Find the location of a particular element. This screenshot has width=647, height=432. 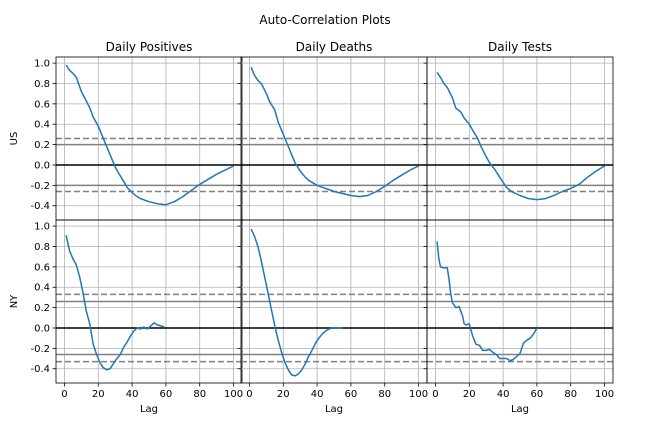

panel-frame is located at coordinates (520, 301).